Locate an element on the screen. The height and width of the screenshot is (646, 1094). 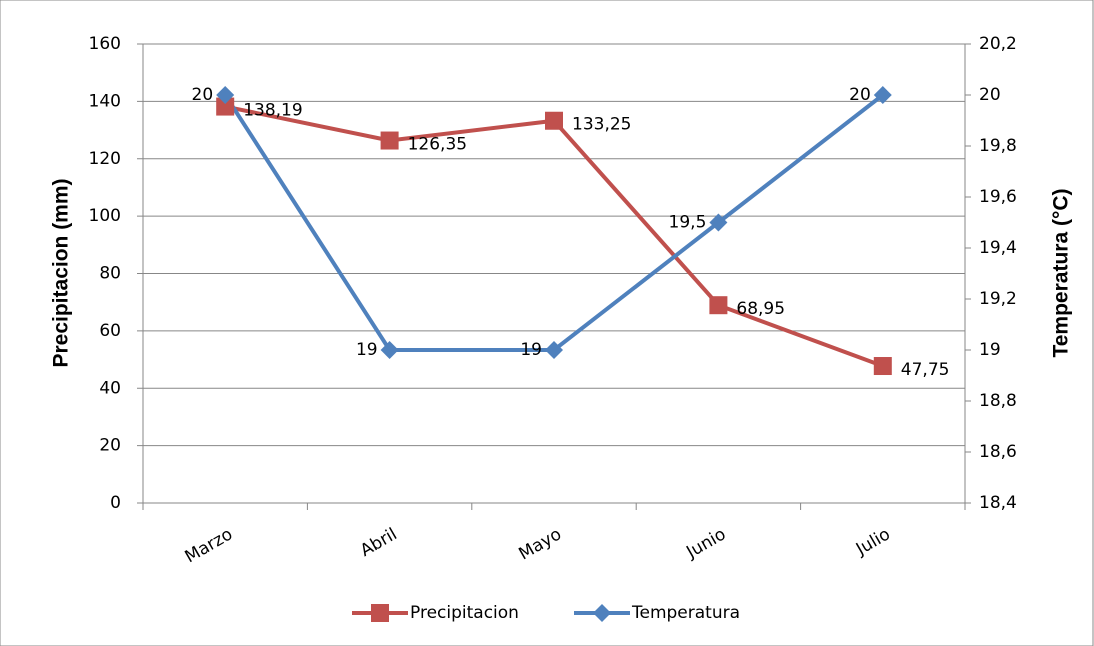
y2-tick-label: 19,2 is located at coordinates (998, 299).